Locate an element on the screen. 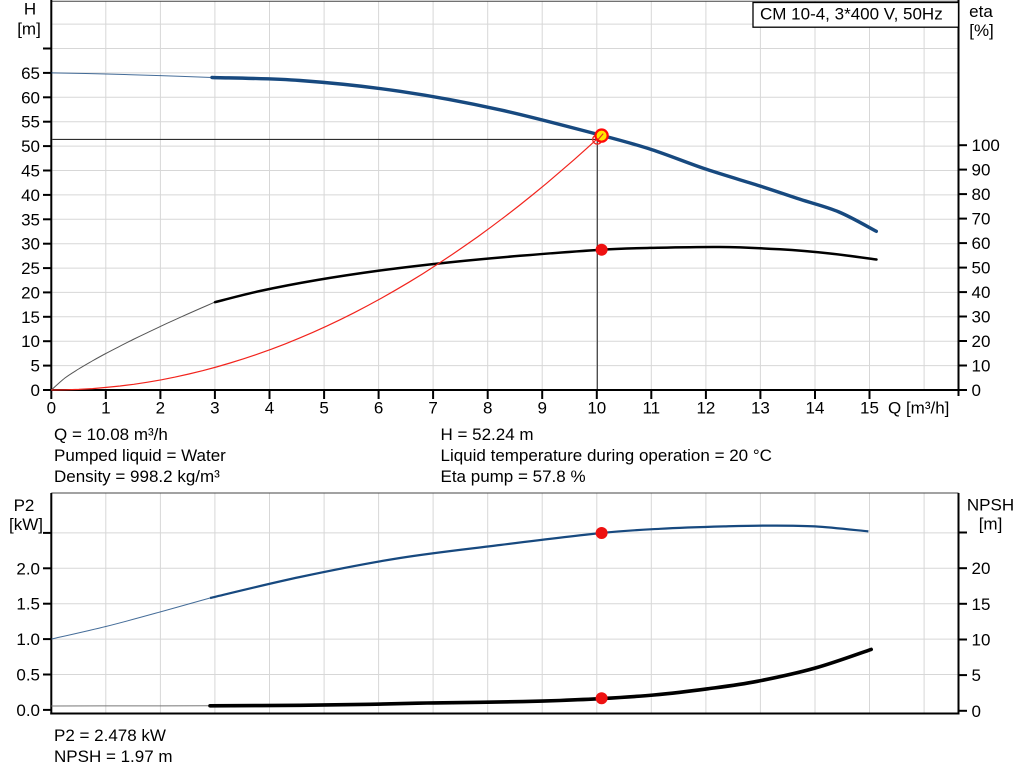 The width and height of the screenshot is (1024, 781). svg-text: CM 10-4, 3*400 V, 50Hz is located at coordinates (851, 13).